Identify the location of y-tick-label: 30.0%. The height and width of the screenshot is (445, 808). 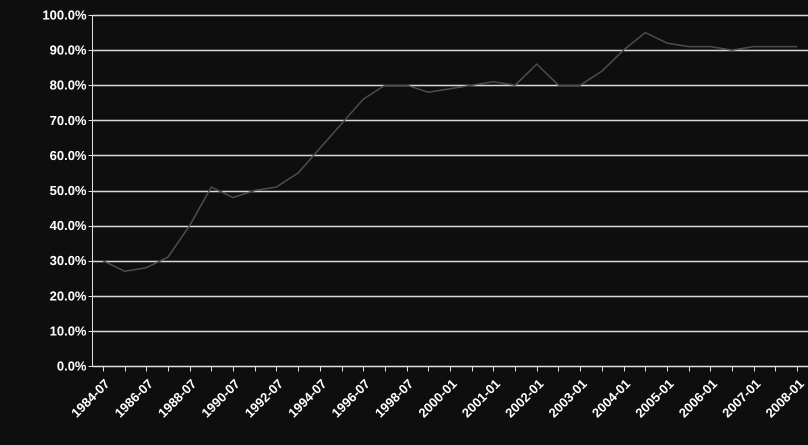
(68, 260).